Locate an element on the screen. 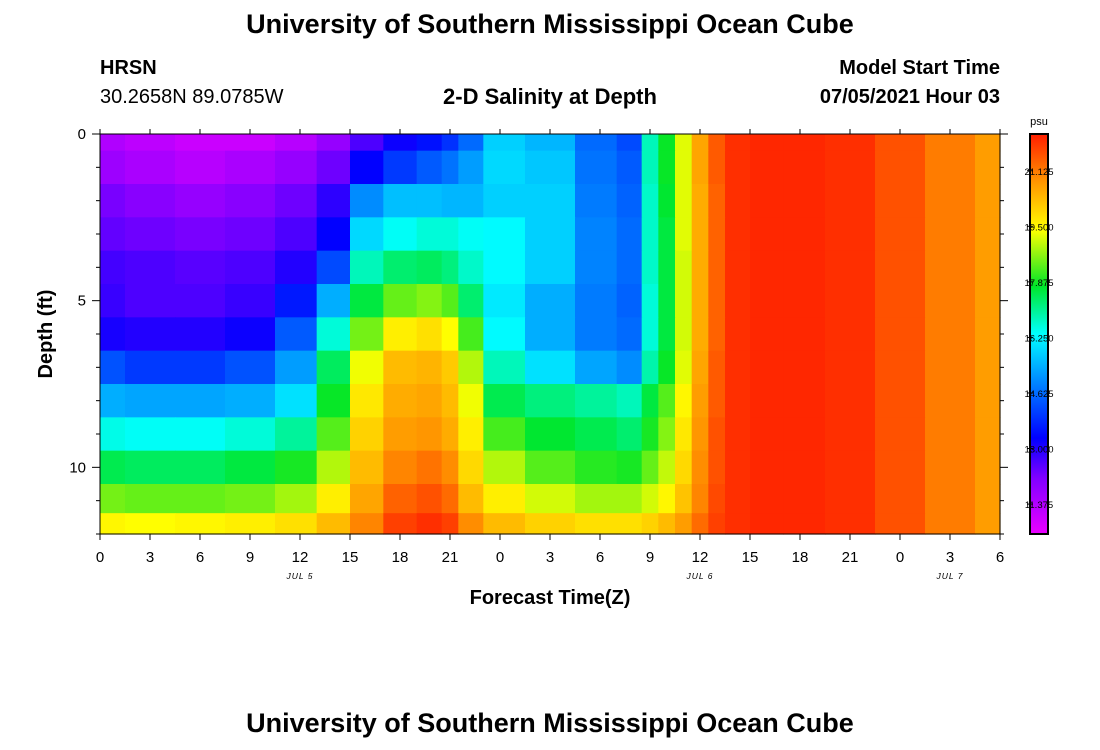 This screenshot has width=1100, height=750. x-tick-label: 6 is located at coordinates (200, 557).